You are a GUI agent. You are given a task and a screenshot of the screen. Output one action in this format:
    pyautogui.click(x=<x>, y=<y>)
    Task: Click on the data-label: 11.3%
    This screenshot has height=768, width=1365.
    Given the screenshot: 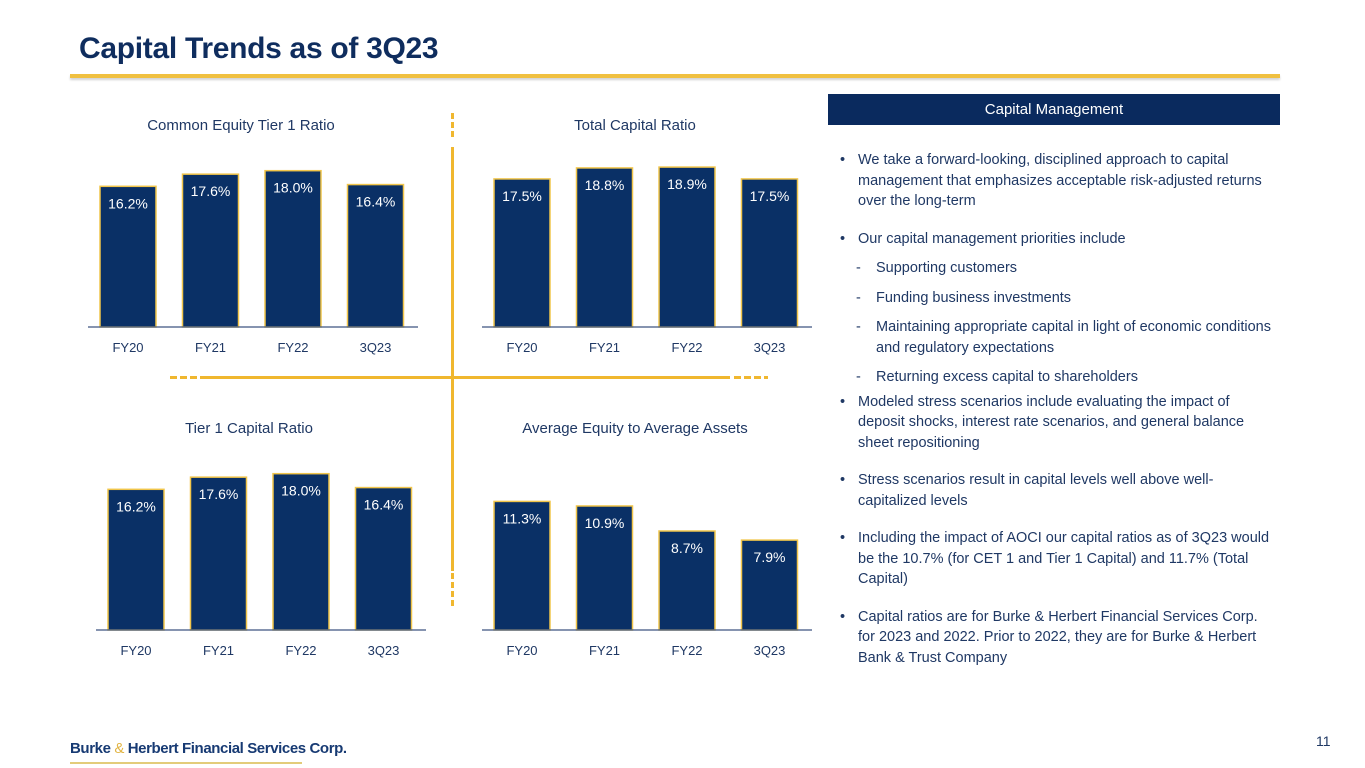 What is the action you would take?
    pyautogui.click(x=522, y=518)
    